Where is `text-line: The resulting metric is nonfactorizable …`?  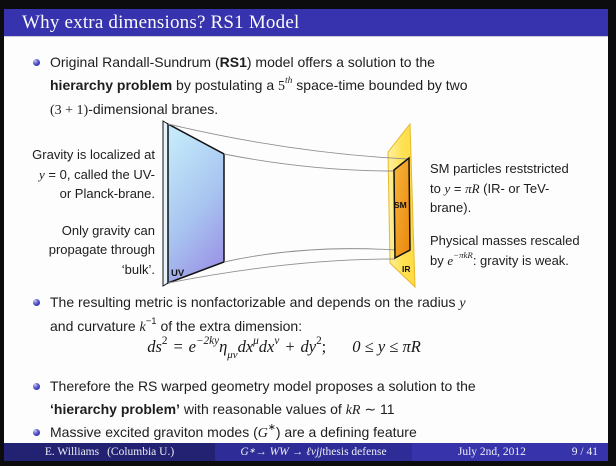 text-line: The resulting metric is nonfactorizable … is located at coordinates (325, 303).